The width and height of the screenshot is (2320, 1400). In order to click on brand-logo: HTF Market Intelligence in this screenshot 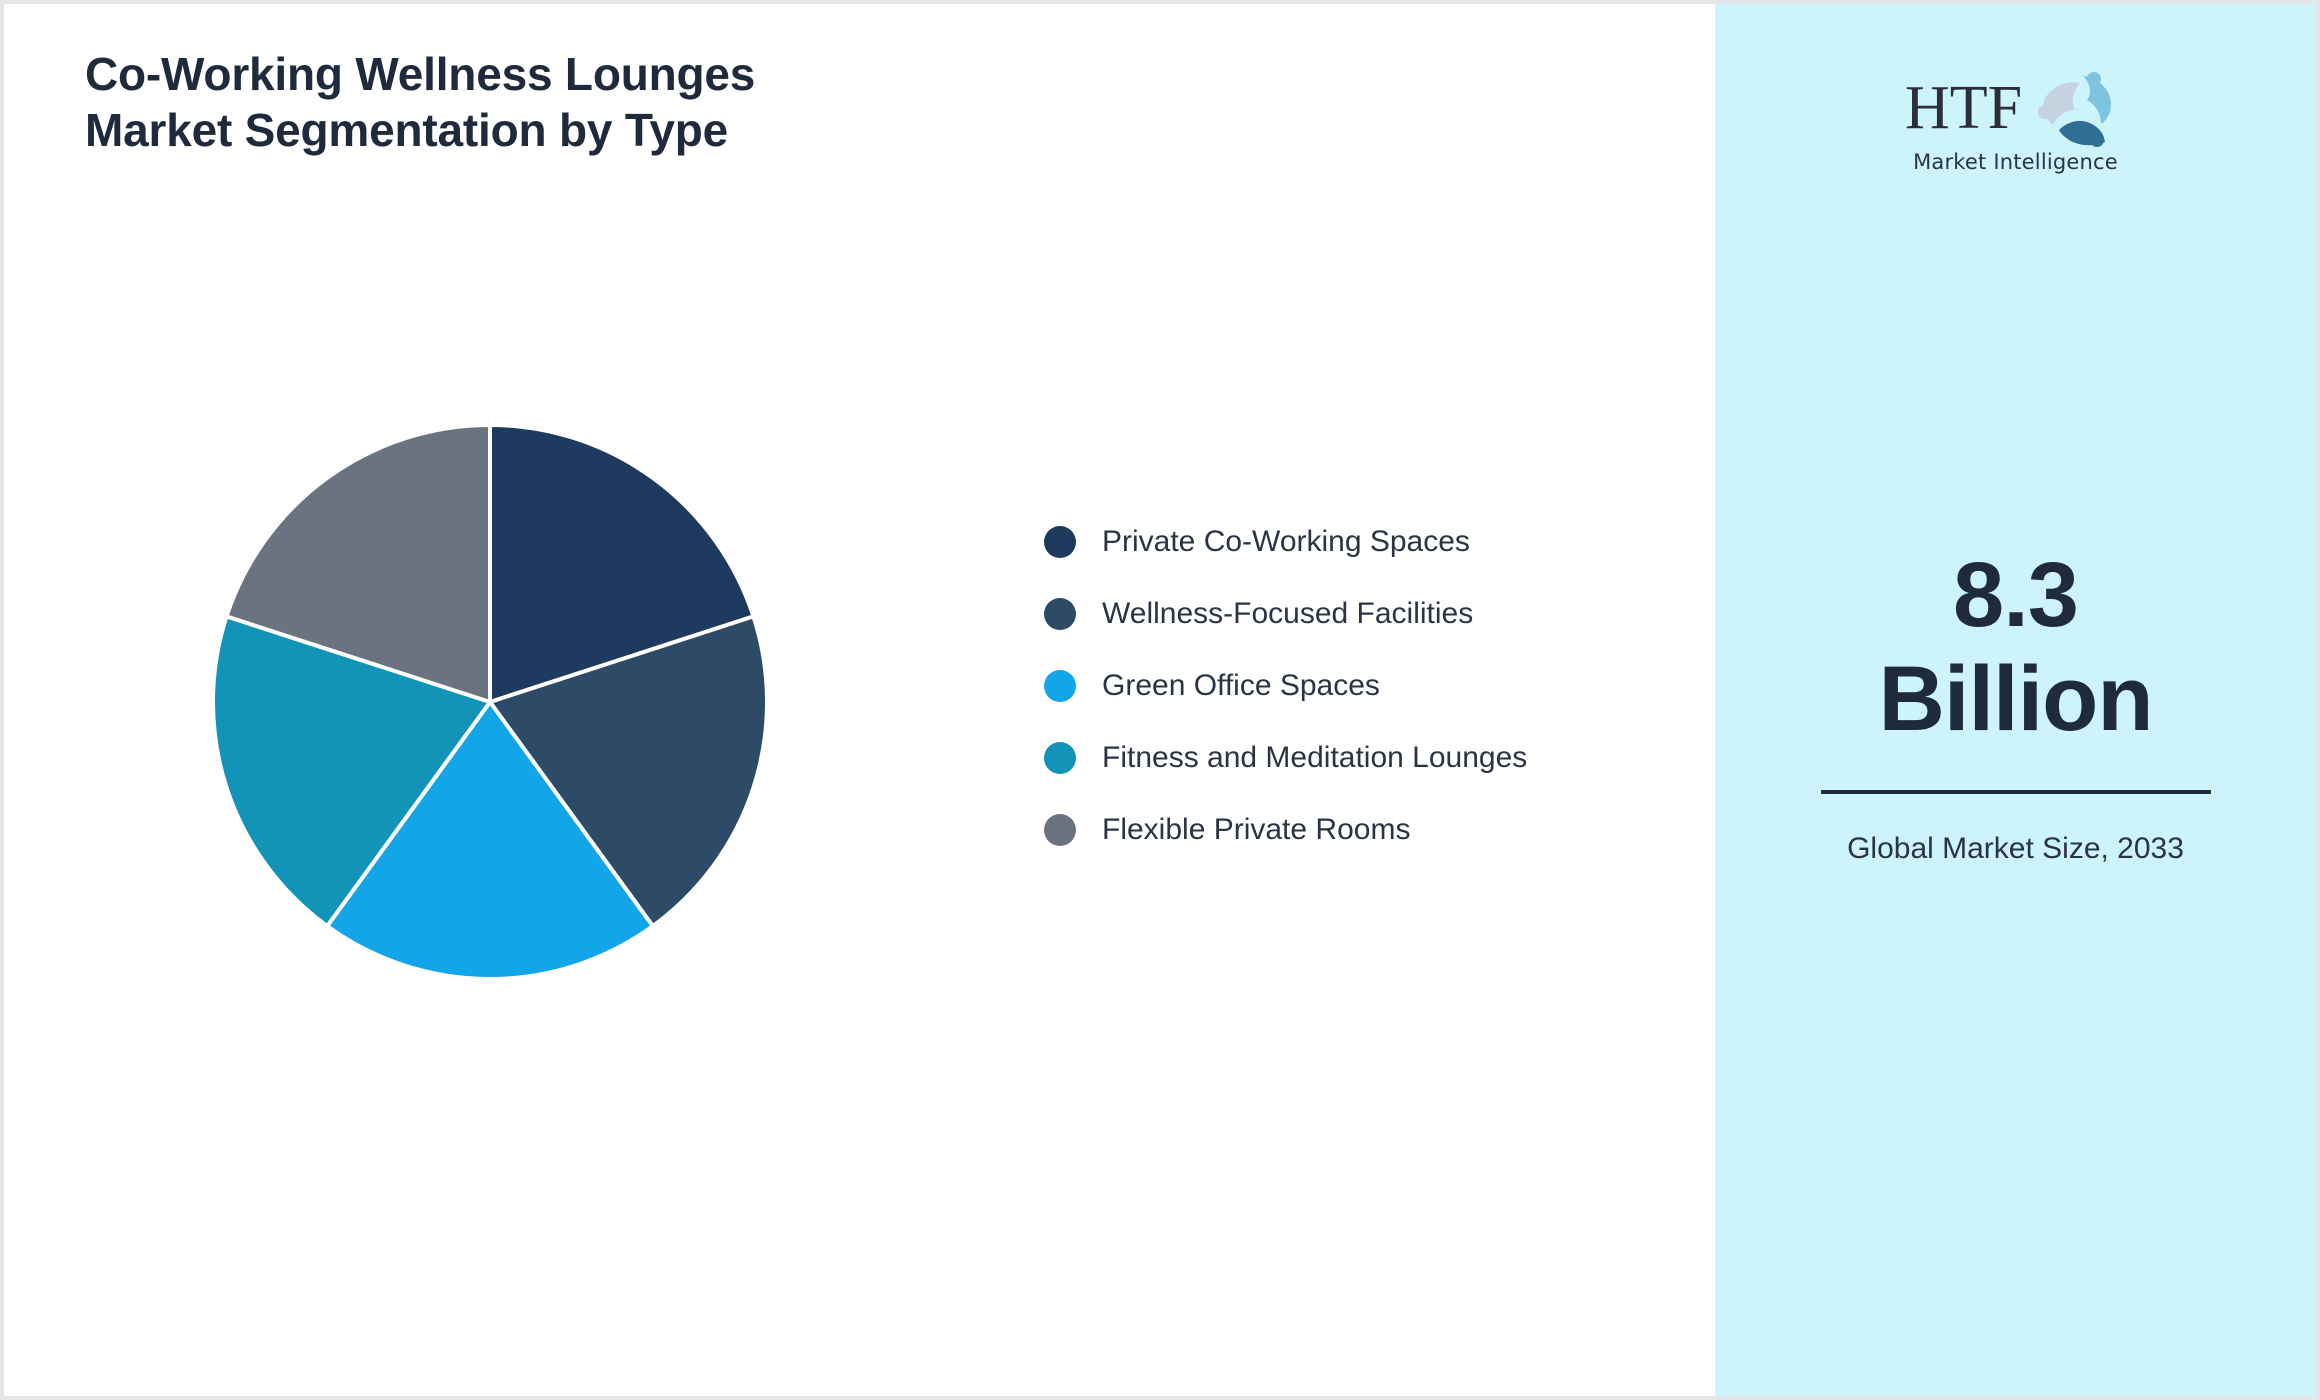, I will do `click(2016, 119)`.